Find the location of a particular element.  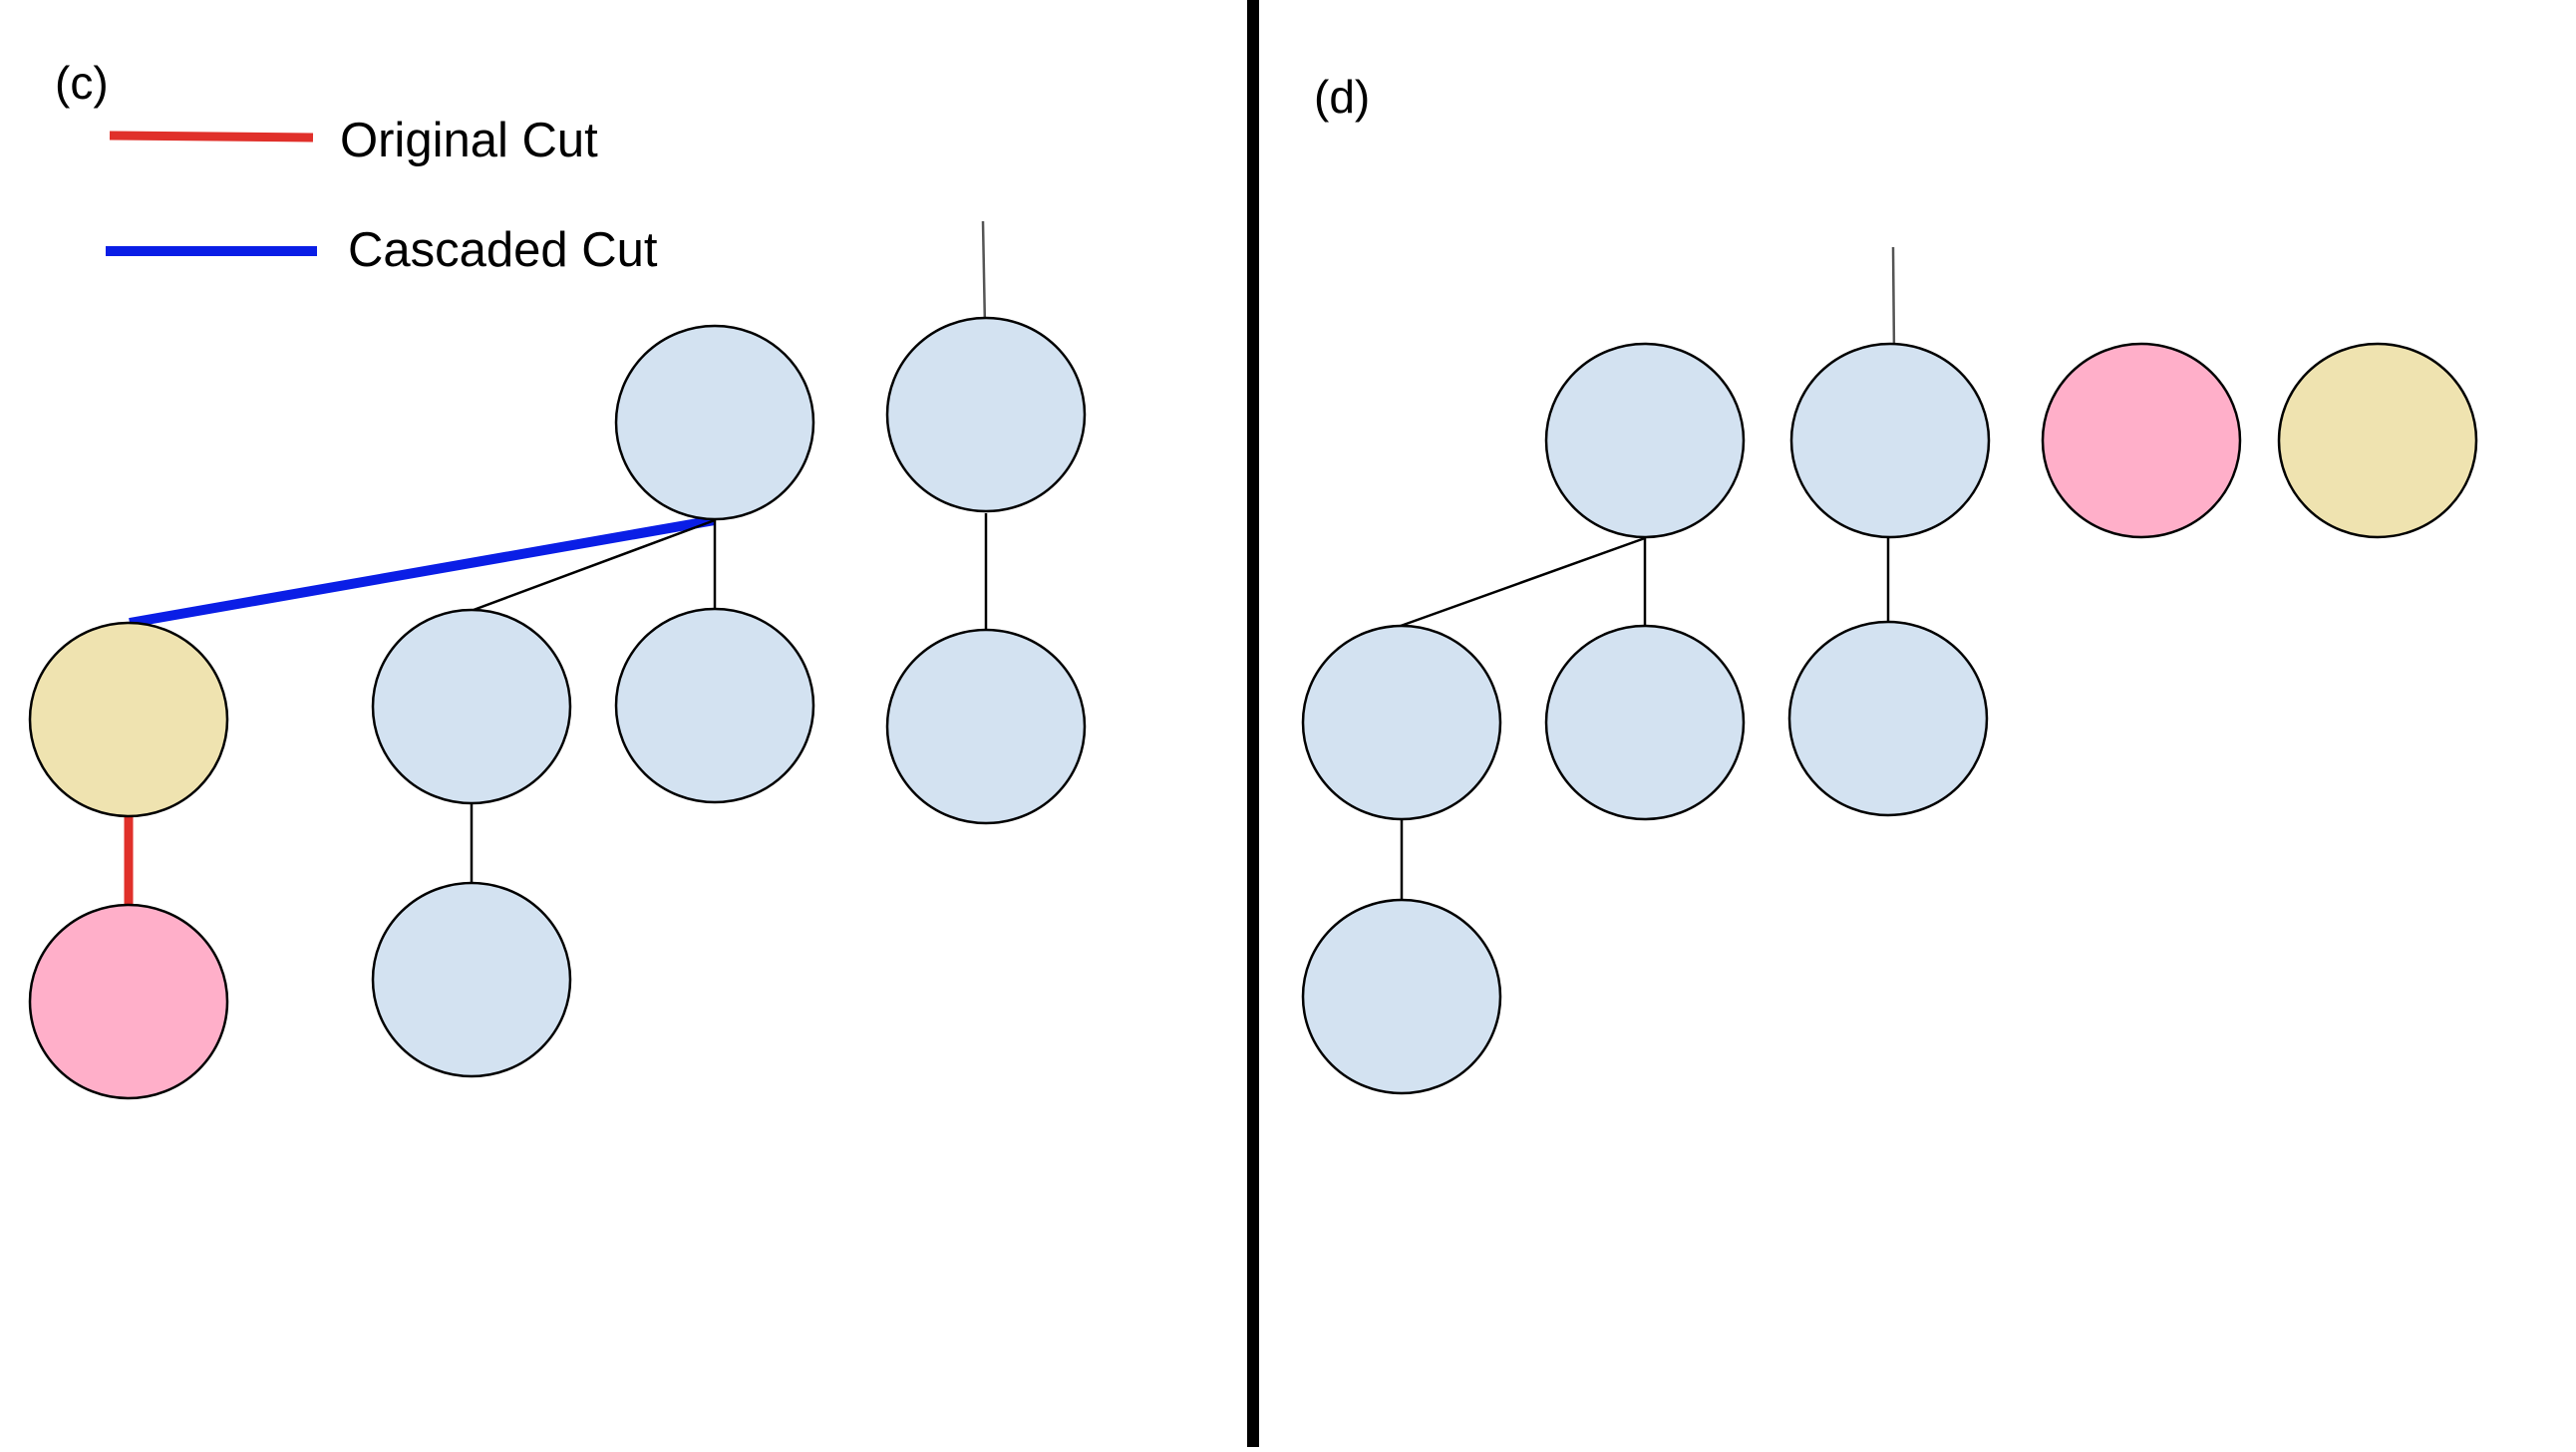

panel-label-d: (d) is located at coordinates (1342, 97).